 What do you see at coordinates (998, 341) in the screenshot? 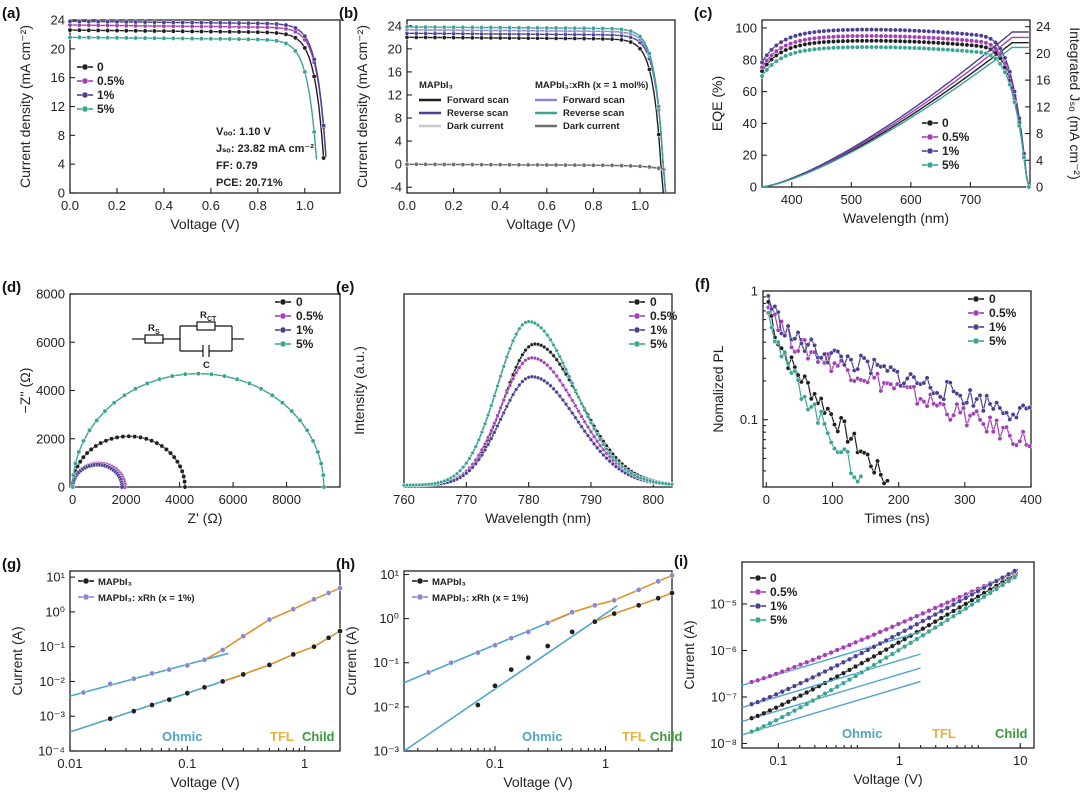
I see `legend-label: 5%` at bounding box center [998, 341].